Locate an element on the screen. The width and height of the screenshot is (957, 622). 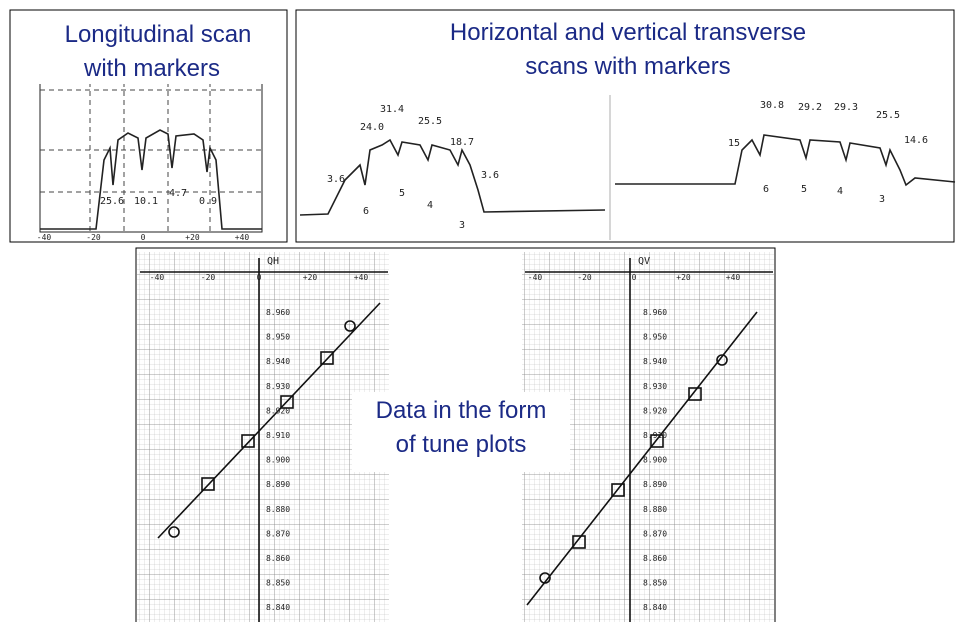
peak-label: 4.7 is located at coordinates (178, 193).